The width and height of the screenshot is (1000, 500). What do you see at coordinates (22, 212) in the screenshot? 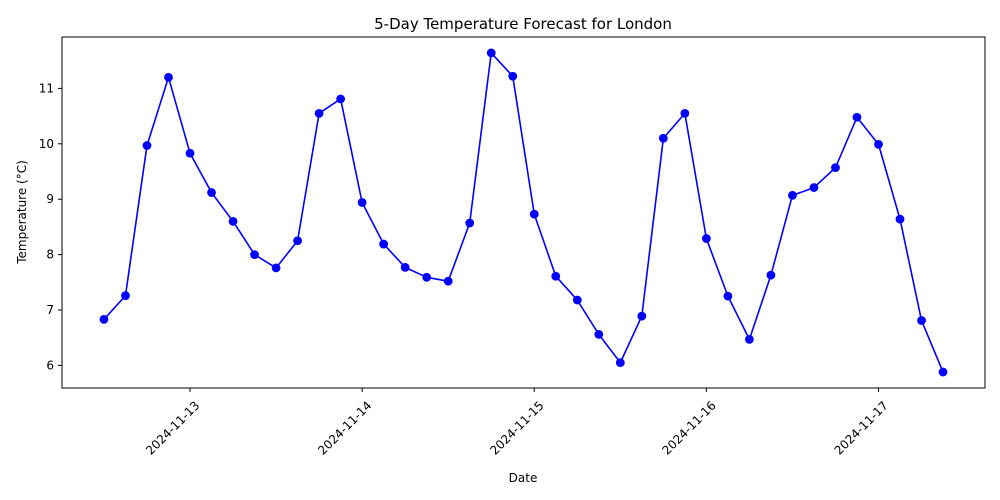
I see `y-axis-label: Temperature (°C)` at bounding box center [22, 212].